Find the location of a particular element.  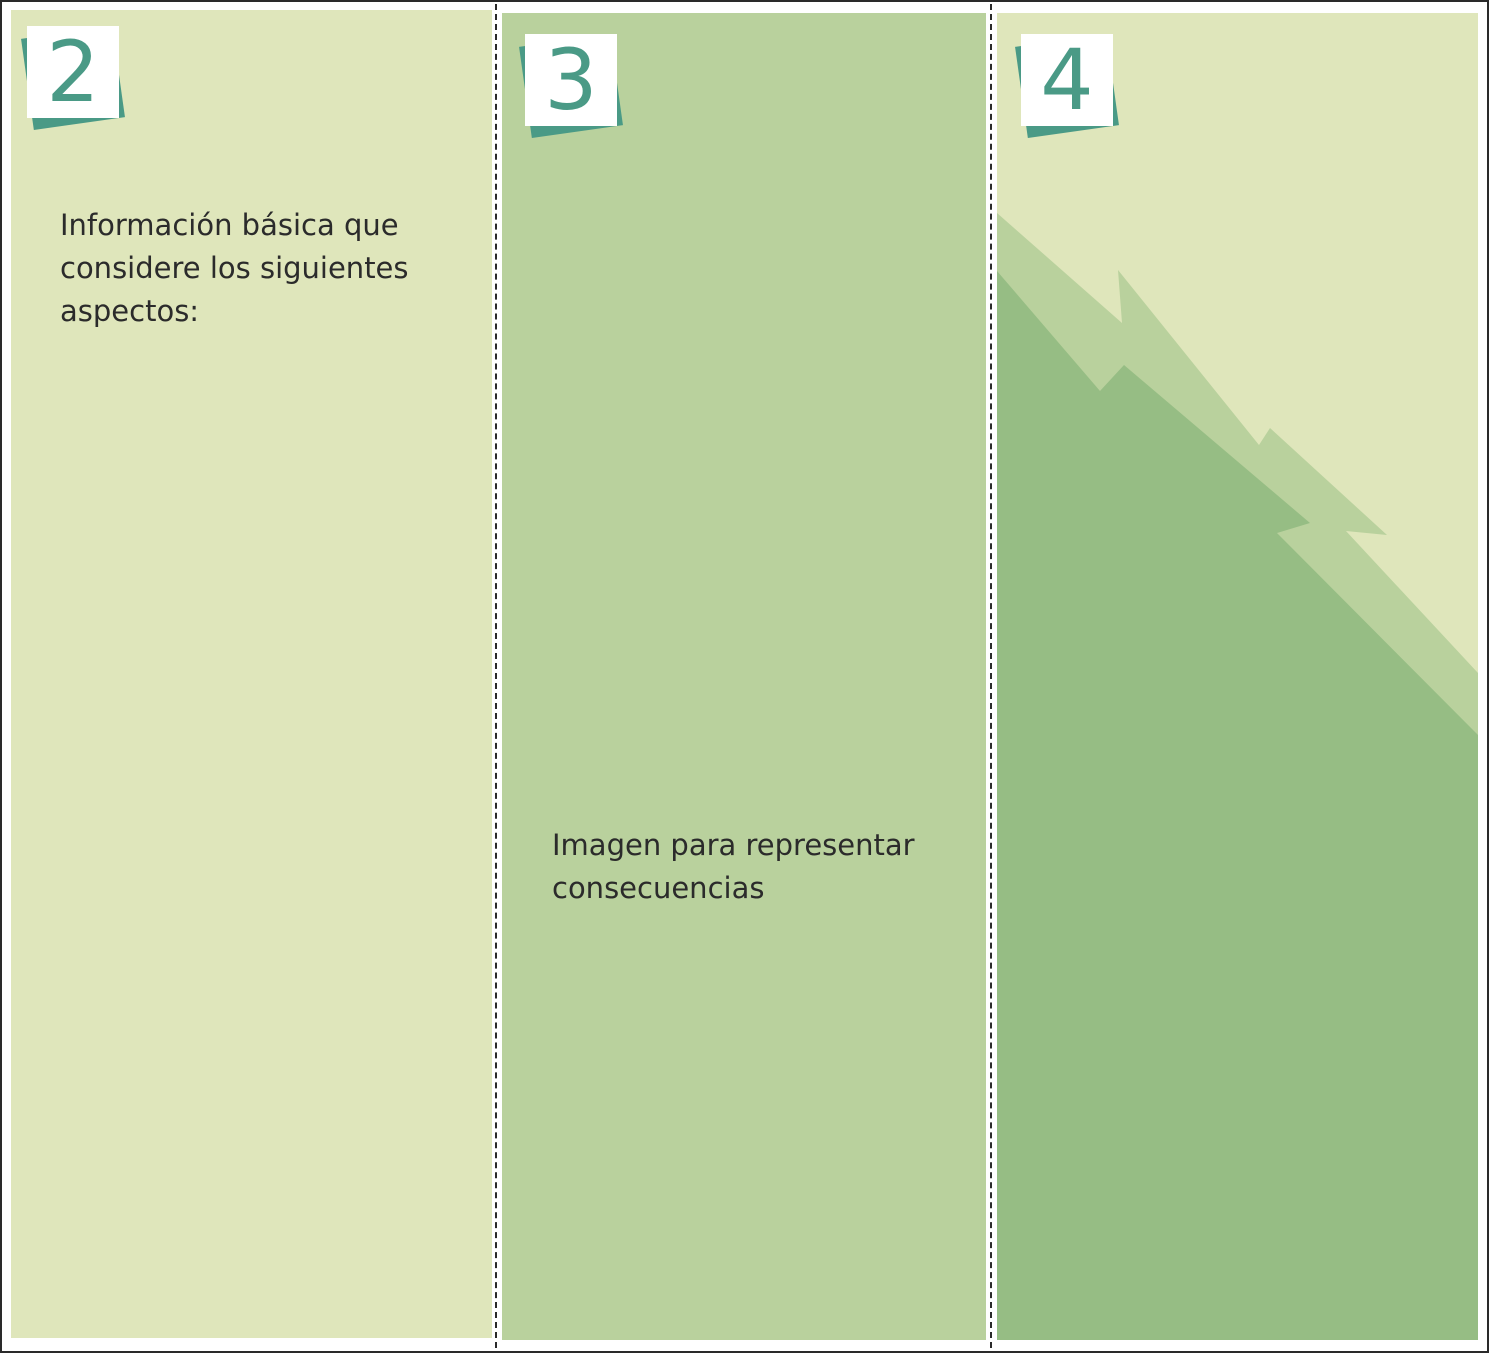

fold-line-right is located at coordinates (991, 676).